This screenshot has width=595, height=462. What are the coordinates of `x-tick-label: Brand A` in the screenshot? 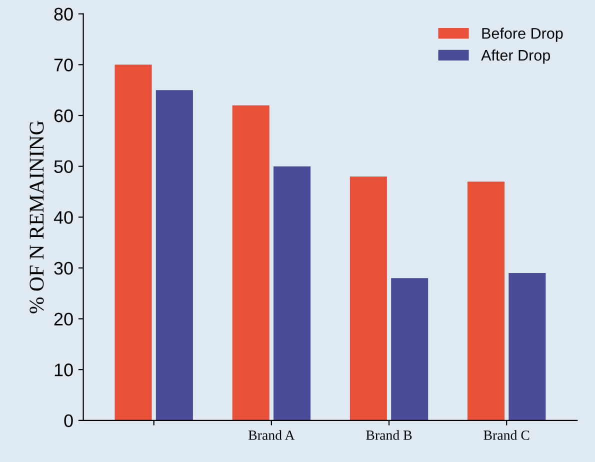 It's located at (271, 435).